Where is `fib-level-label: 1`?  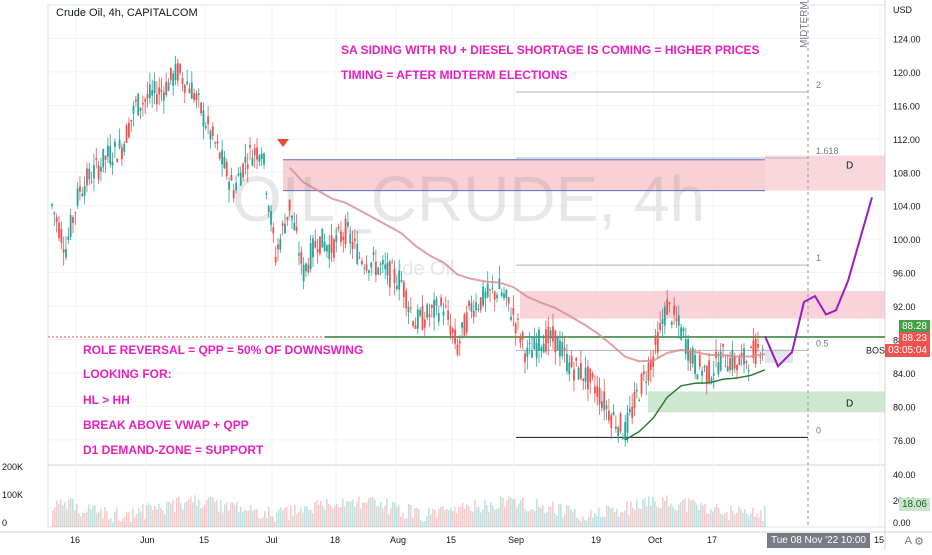 fib-level-label: 1 is located at coordinates (818, 258).